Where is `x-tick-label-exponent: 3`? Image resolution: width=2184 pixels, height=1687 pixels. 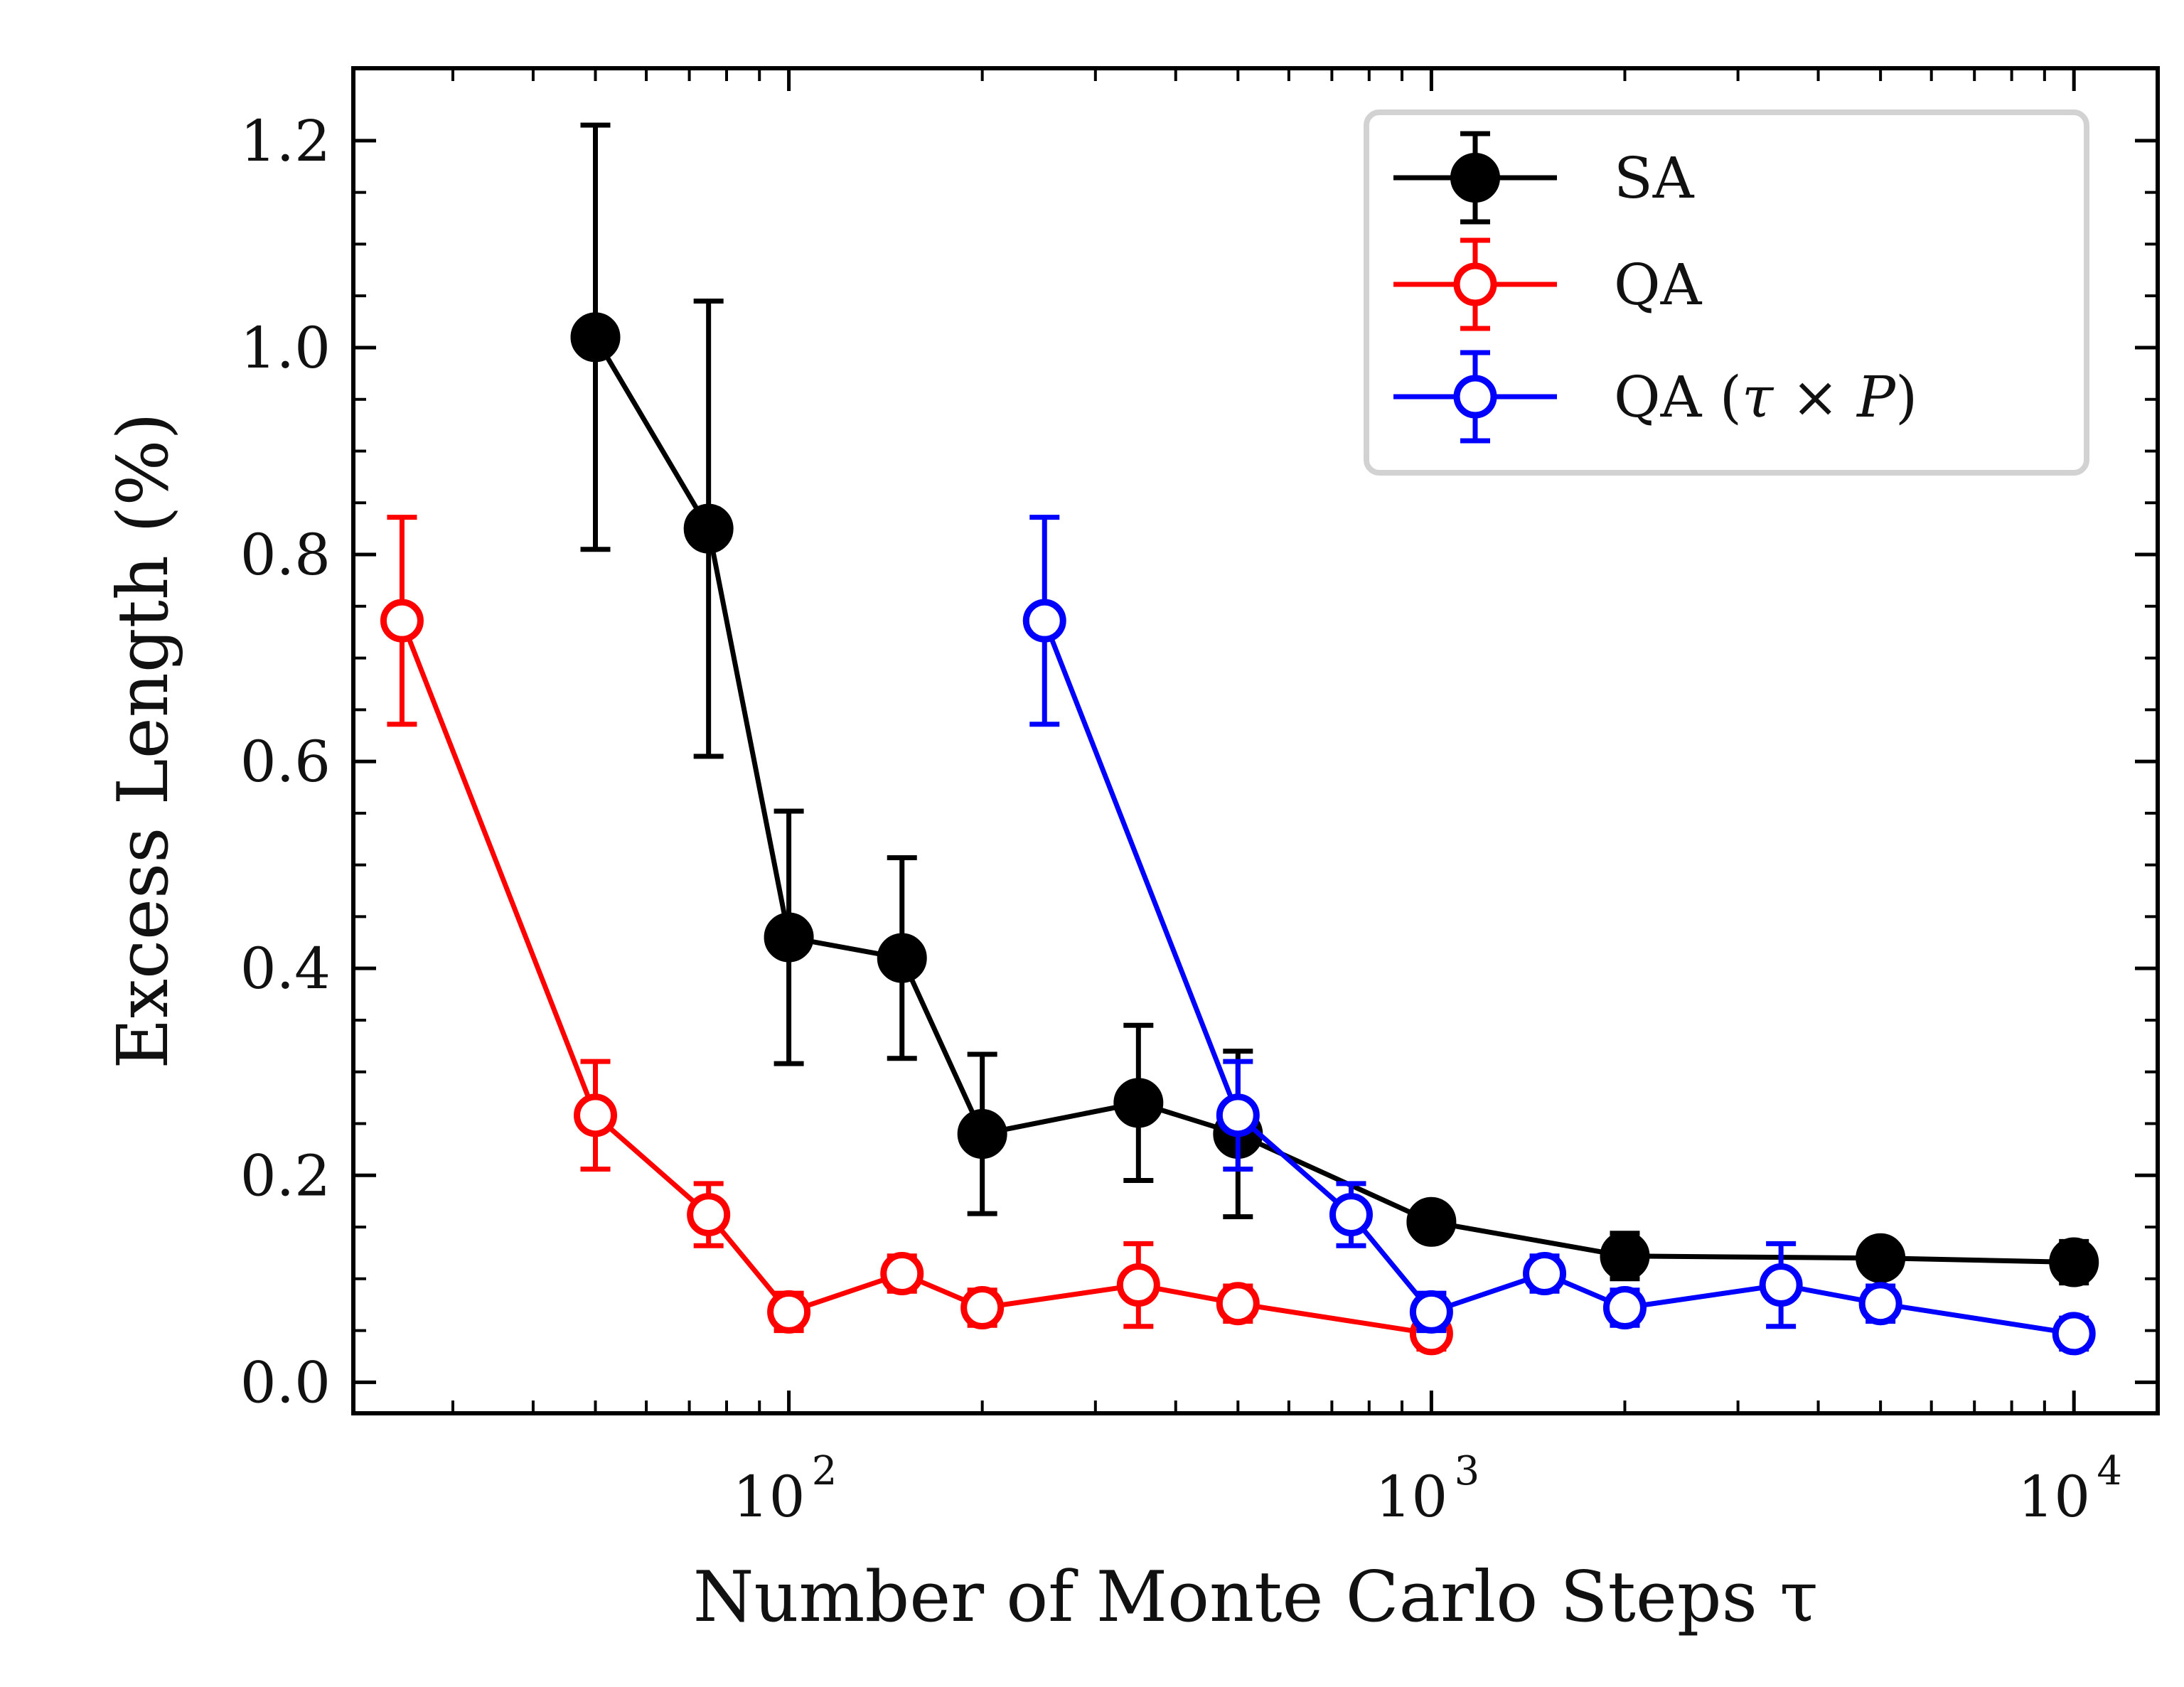
x-tick-label-exponent: 3 is located at coordinates (1468, 1471).